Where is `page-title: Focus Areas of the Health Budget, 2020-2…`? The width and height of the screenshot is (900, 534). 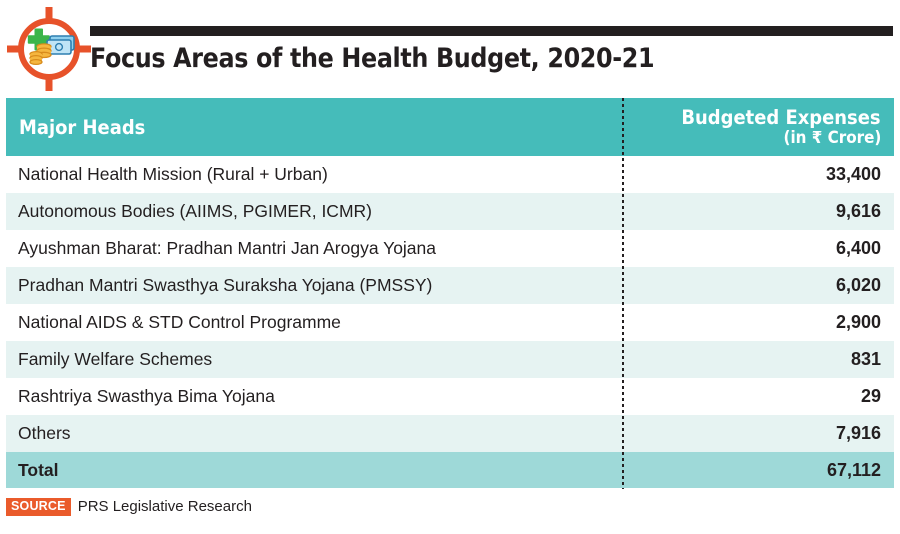
page-title: Focus Areas of the Health Budget, 2020-2… is located at coordinates (372, 58).